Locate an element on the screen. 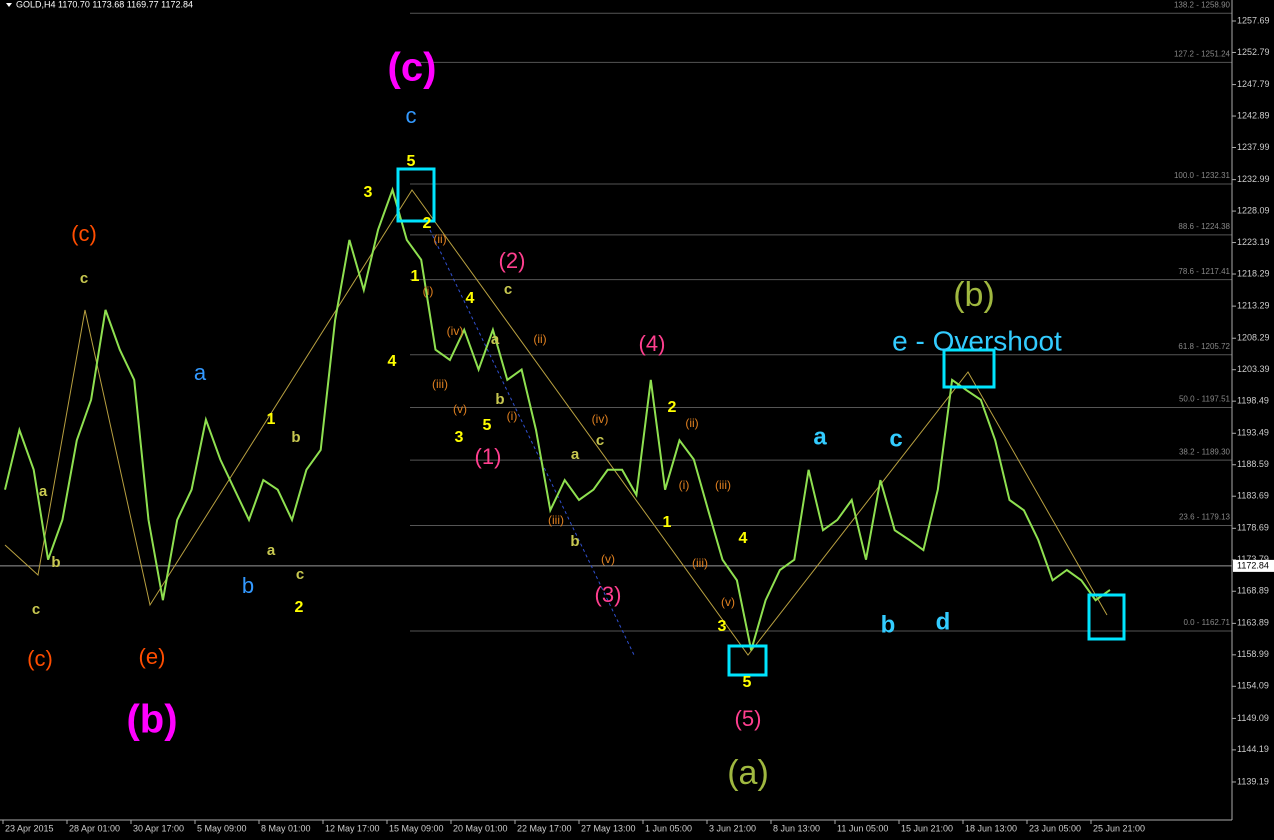  x-tick-label: 8 Jun 13:00 is located at coordinates (796, 828).